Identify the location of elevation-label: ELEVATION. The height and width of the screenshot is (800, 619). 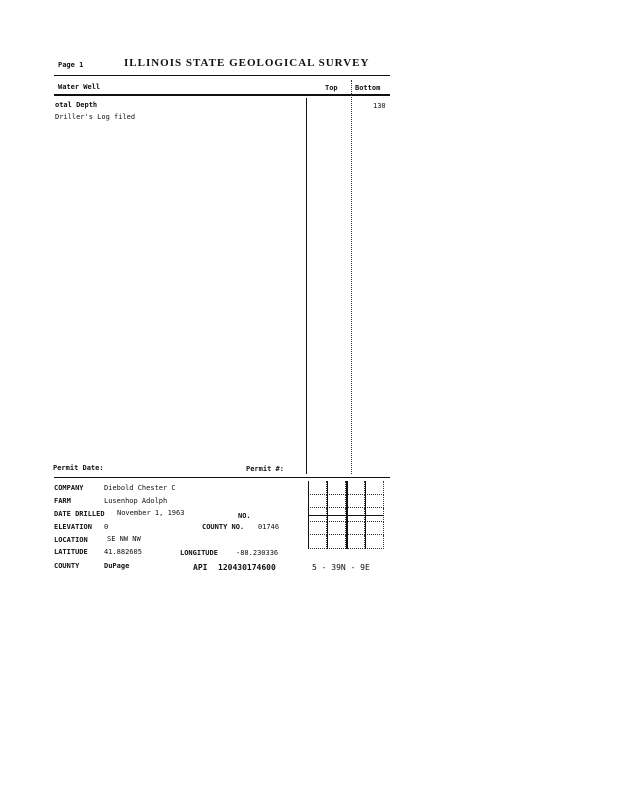
(73, 527).